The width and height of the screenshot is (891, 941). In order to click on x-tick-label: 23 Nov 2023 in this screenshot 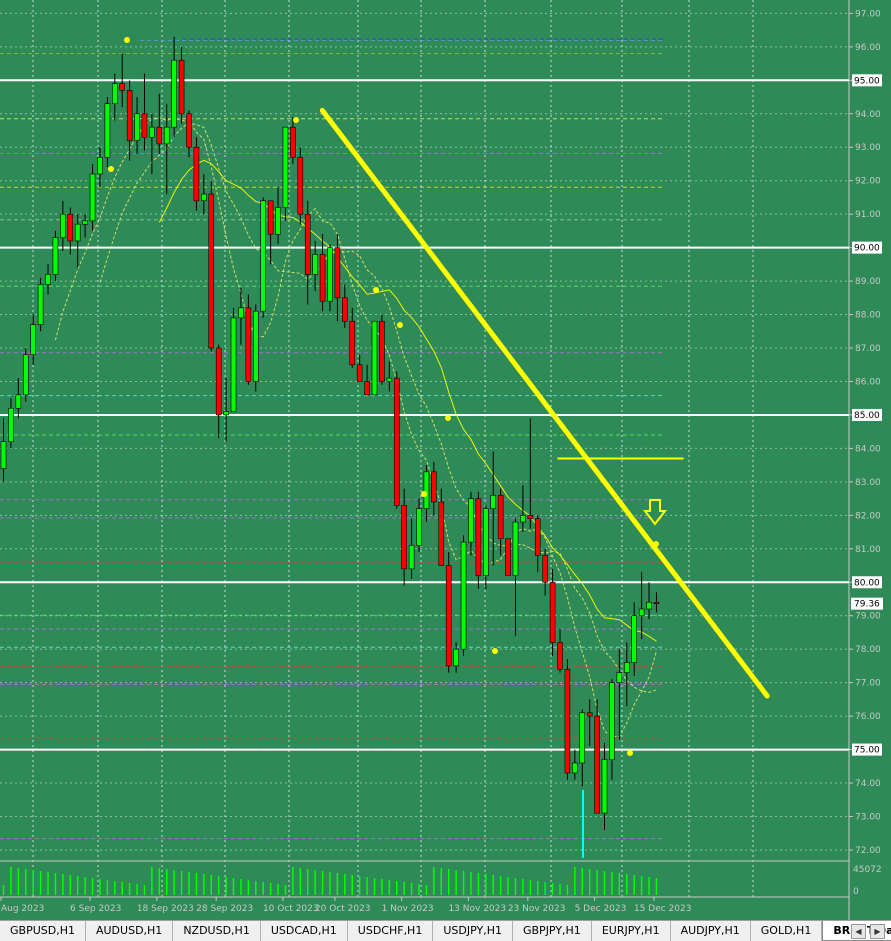, I will do `click(537, 909)`.